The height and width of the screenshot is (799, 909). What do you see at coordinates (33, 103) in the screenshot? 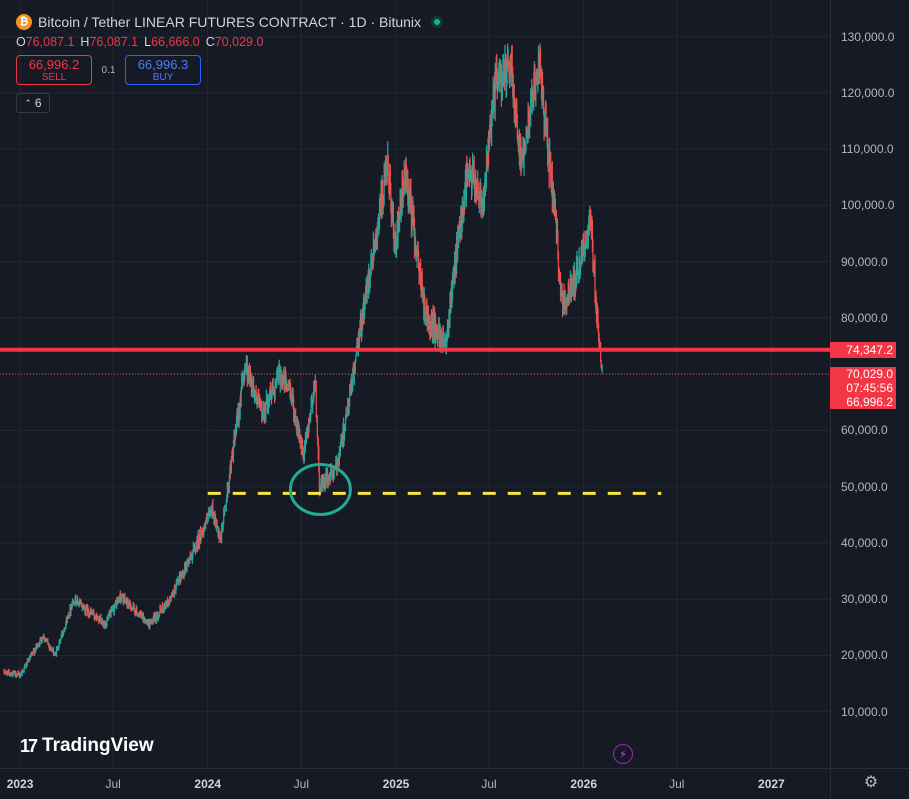
I see `indicators-toggle-button: ⌃ 6` at bounding box center [33, 103].